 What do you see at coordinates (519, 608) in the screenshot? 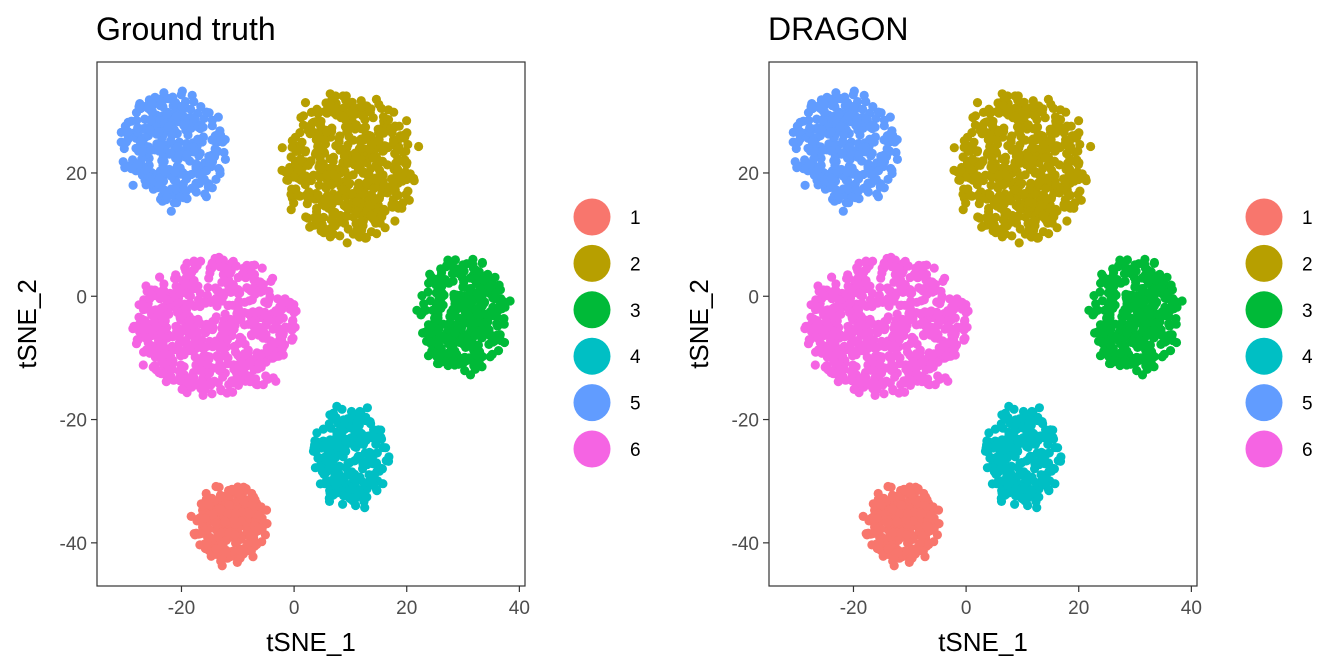
I see `x-tick-label: 40` at bounding box center [519, 608].